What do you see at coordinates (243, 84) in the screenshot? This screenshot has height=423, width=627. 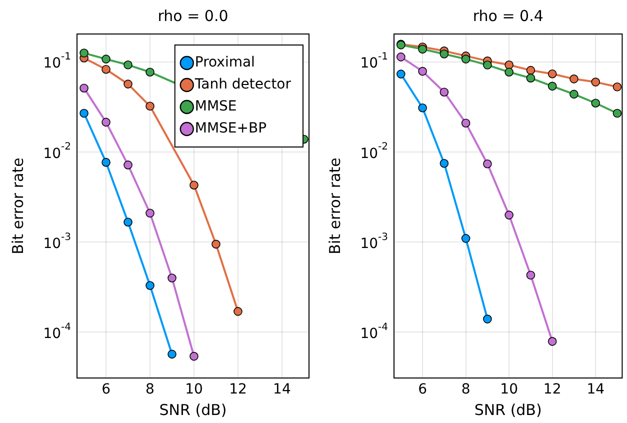 I see `legend-label: Tanh detector` at bounding box center [243, 84].